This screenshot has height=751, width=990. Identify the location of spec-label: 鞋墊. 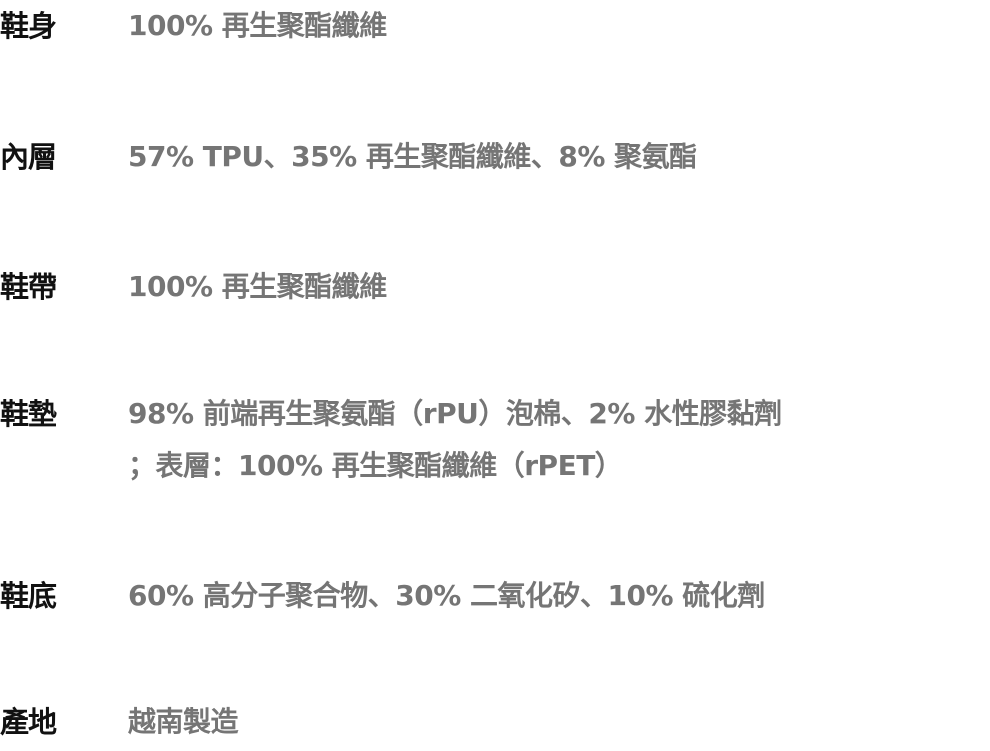
(28, 414).